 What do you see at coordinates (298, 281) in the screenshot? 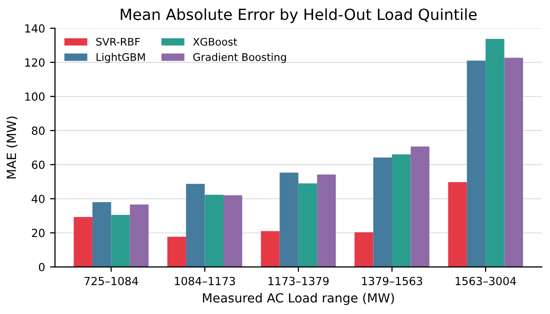
I see `x-tick-label: 1173–1379` at bounding box center [298, 281].